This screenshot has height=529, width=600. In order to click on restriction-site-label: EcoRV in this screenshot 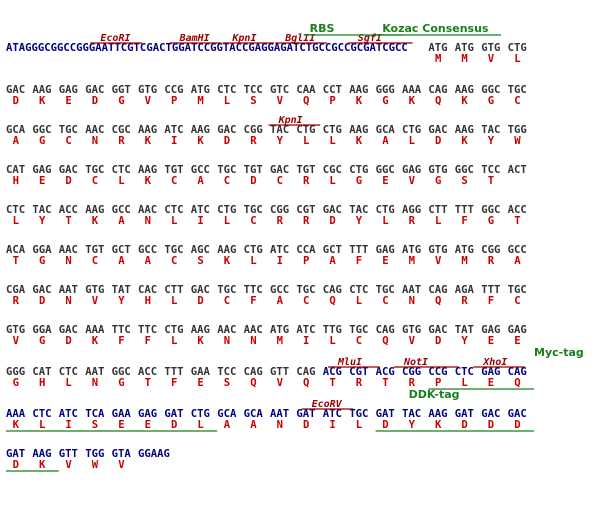, I will do `click(327, 404)`.